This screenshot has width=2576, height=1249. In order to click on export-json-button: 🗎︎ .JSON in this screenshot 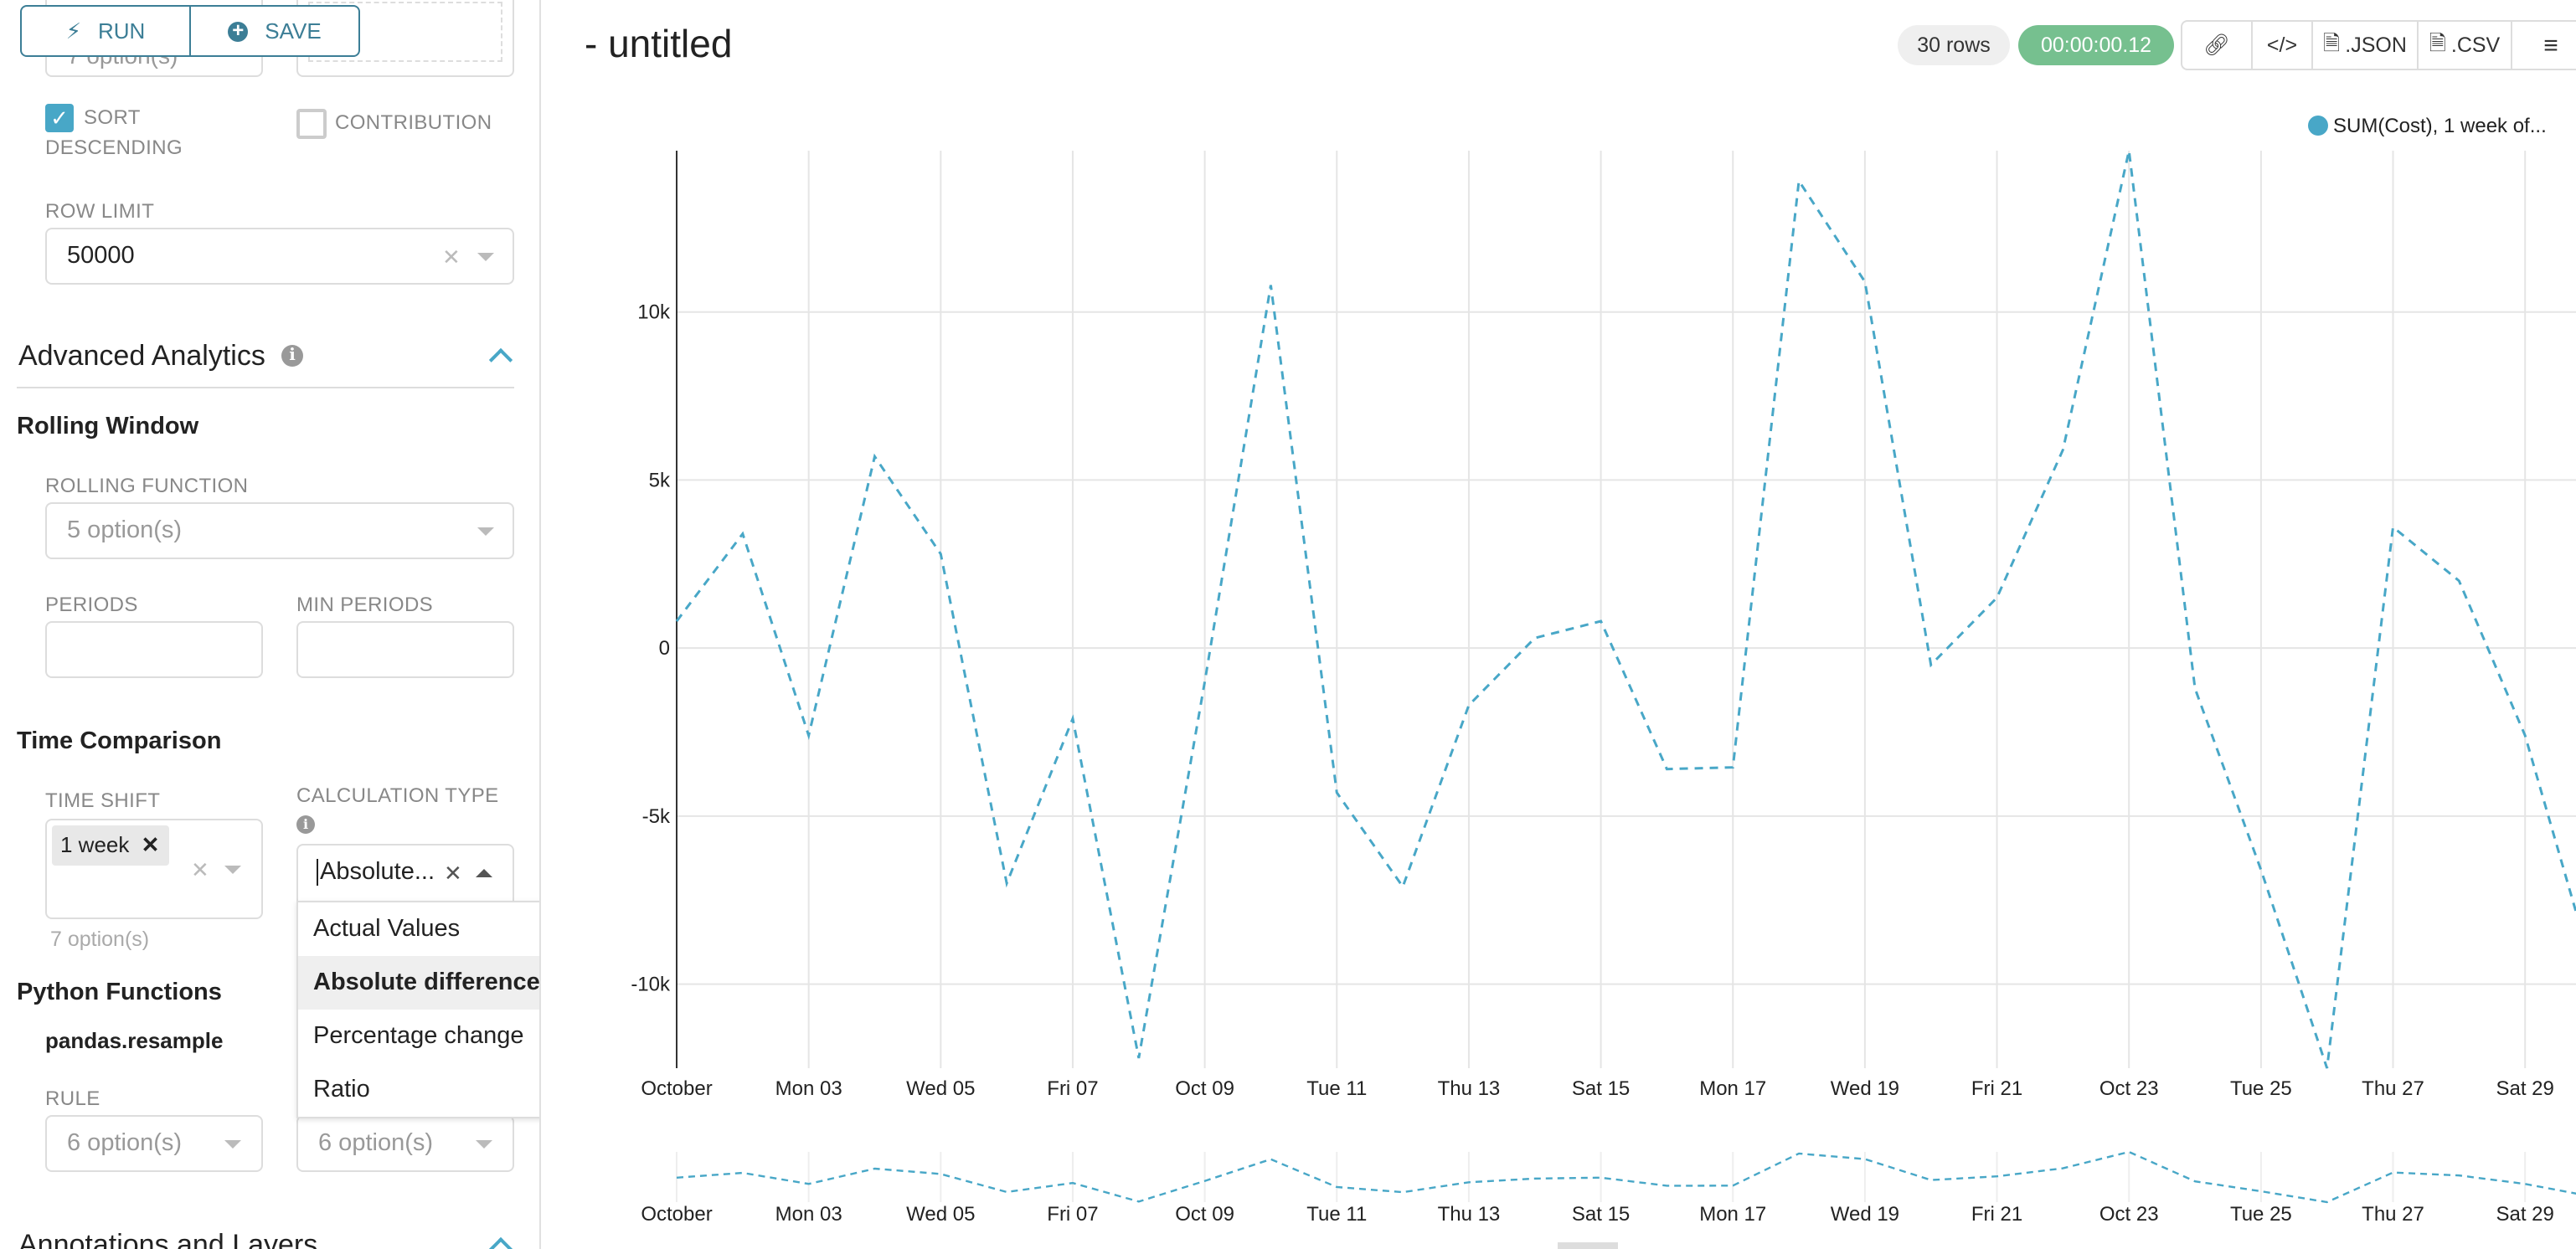, I will do `click(2366, 45)`.